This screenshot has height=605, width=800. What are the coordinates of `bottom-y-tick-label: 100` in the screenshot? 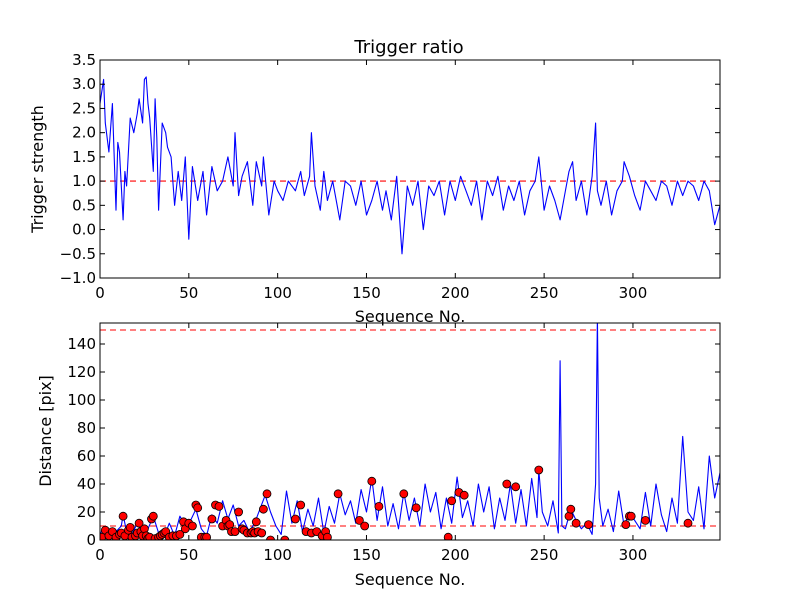 It's located at (81, 400).